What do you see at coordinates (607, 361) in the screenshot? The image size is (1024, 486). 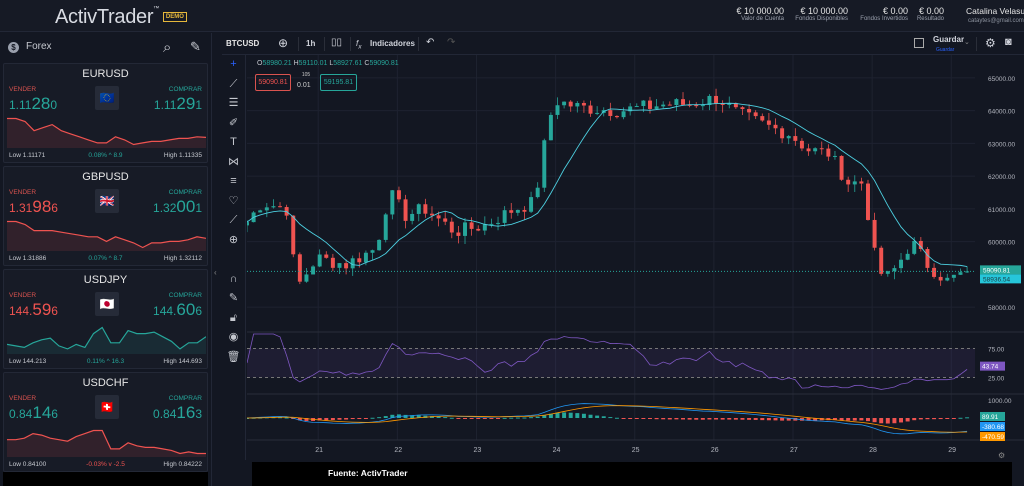 I see `rsi-line` at bounding box center [607, 361].